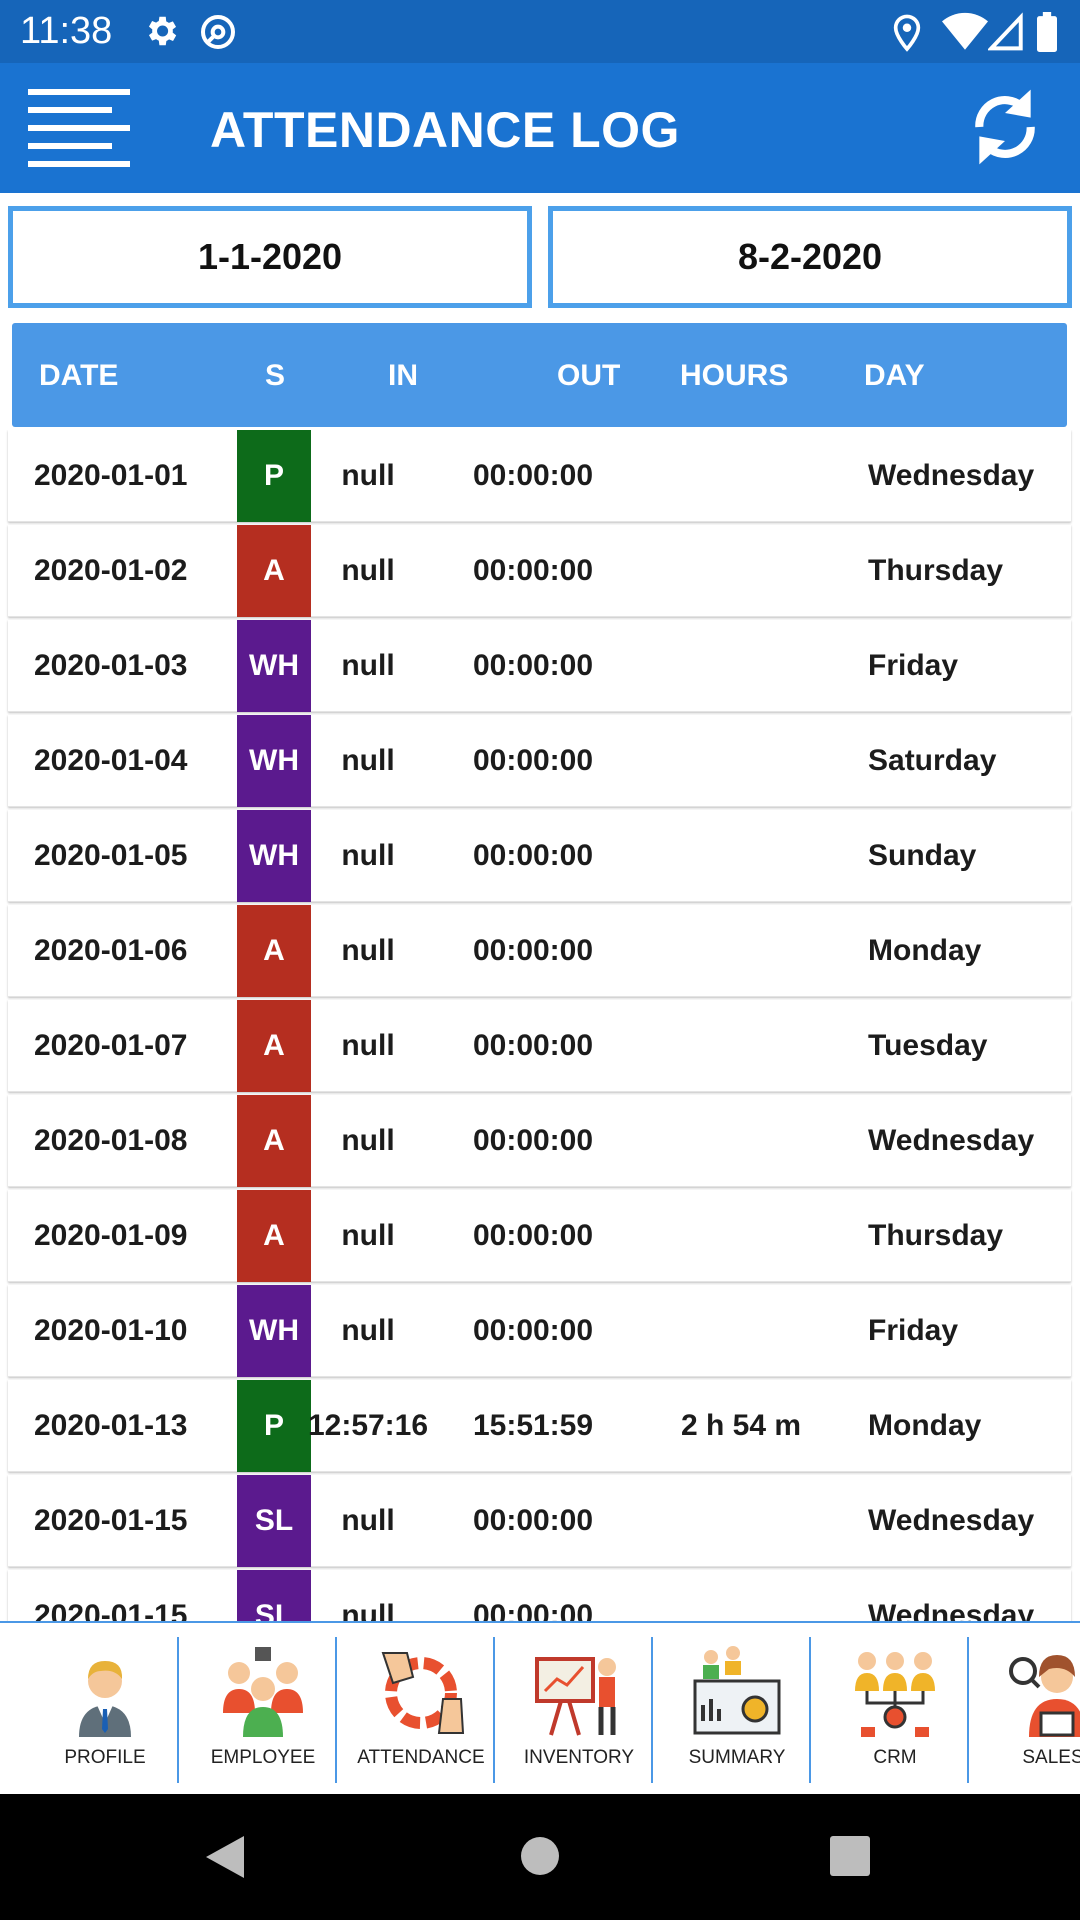  What do you see at coordinates (111, 1520) in the screenshot?
I see `cell-date: 2020-01-15` at bounding box center [111, 1520].